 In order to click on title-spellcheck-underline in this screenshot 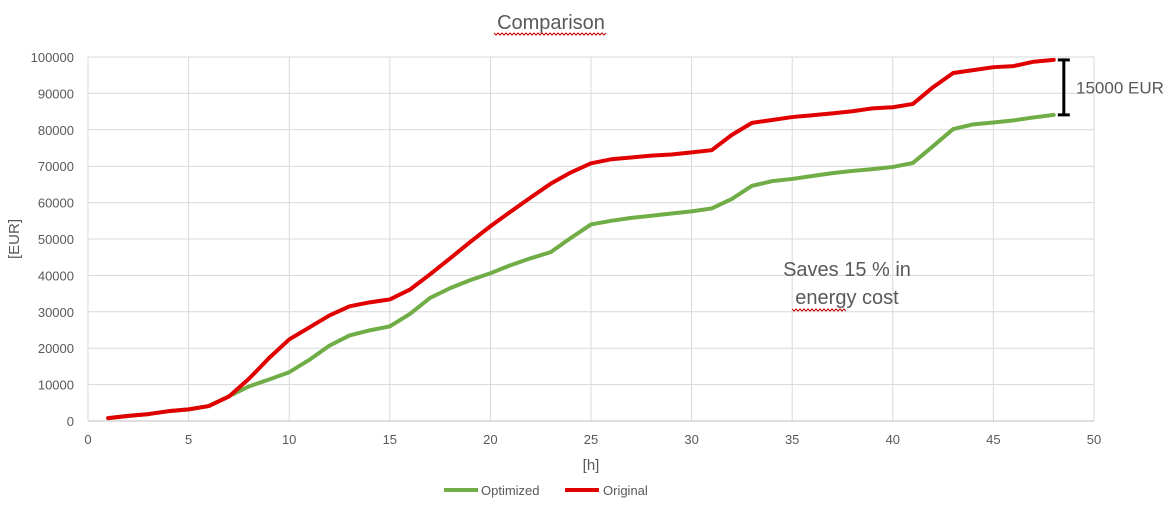, I will do `click(550, 34)`.